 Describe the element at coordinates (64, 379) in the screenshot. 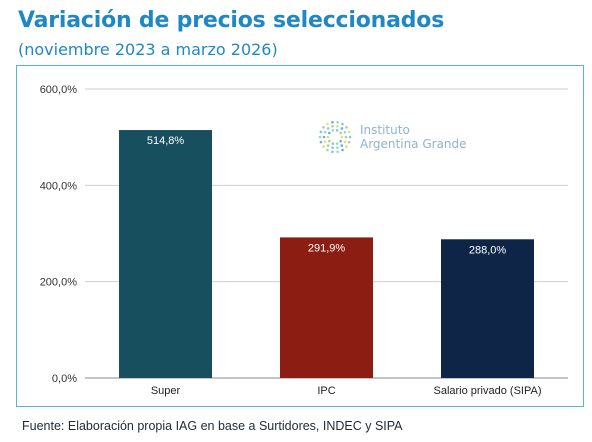

I see `y-tick-label: 0,0%` at that location.